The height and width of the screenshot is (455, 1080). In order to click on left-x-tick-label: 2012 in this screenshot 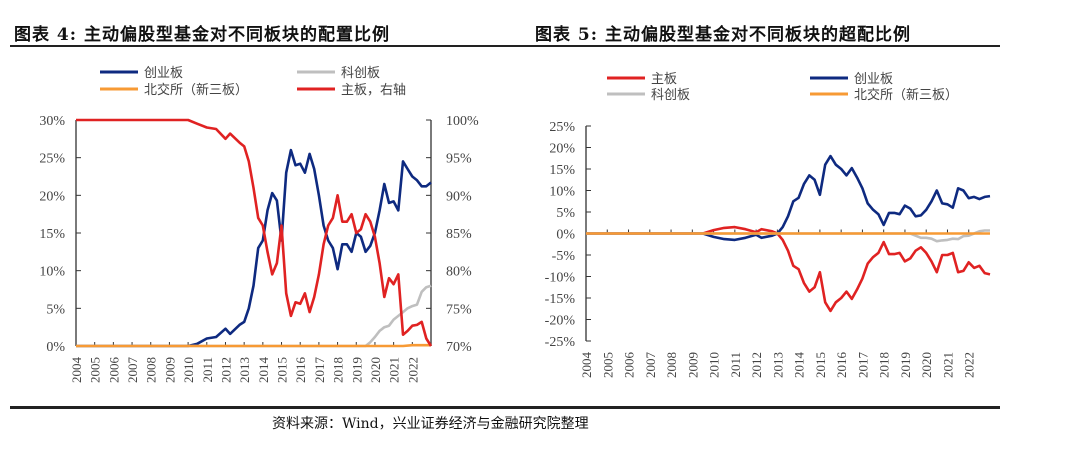, I will do `click(225, 370)`.